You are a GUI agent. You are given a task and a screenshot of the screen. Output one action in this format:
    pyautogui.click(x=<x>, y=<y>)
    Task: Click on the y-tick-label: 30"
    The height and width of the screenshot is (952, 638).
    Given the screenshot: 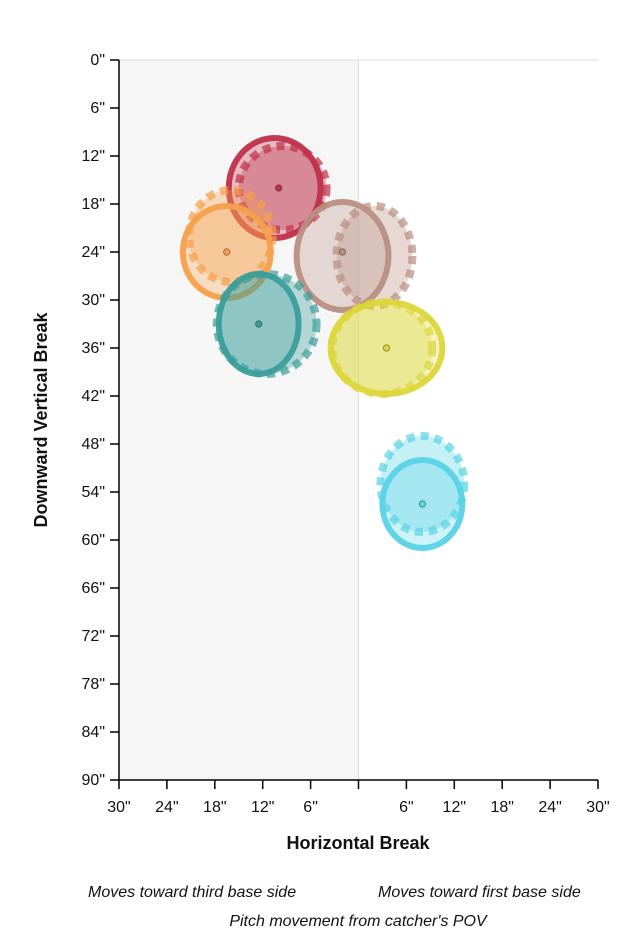 What is the action you would take?
    pyautogui.click(x=93, y=300)
    